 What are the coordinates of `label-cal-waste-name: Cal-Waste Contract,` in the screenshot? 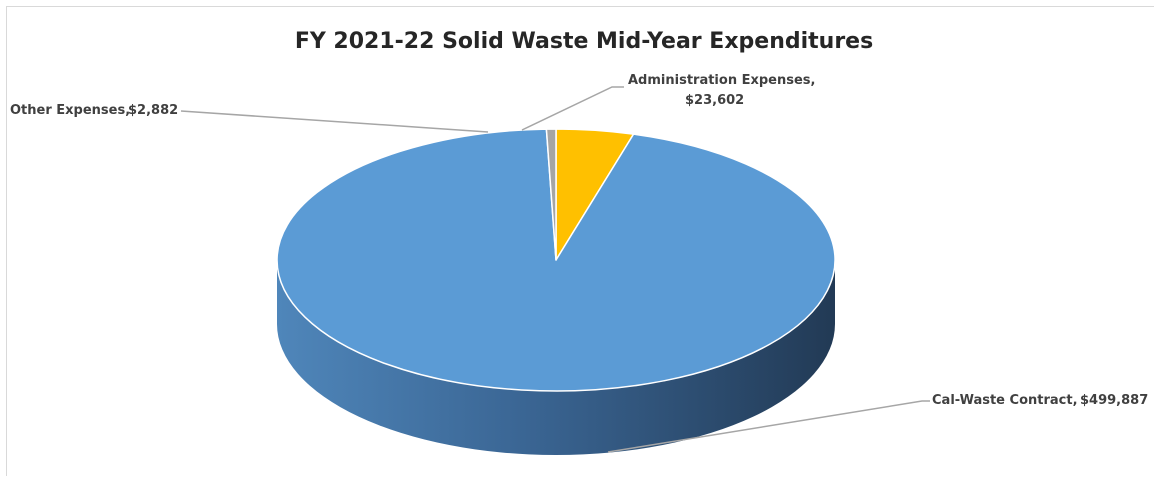 It's located at (1005, 400).